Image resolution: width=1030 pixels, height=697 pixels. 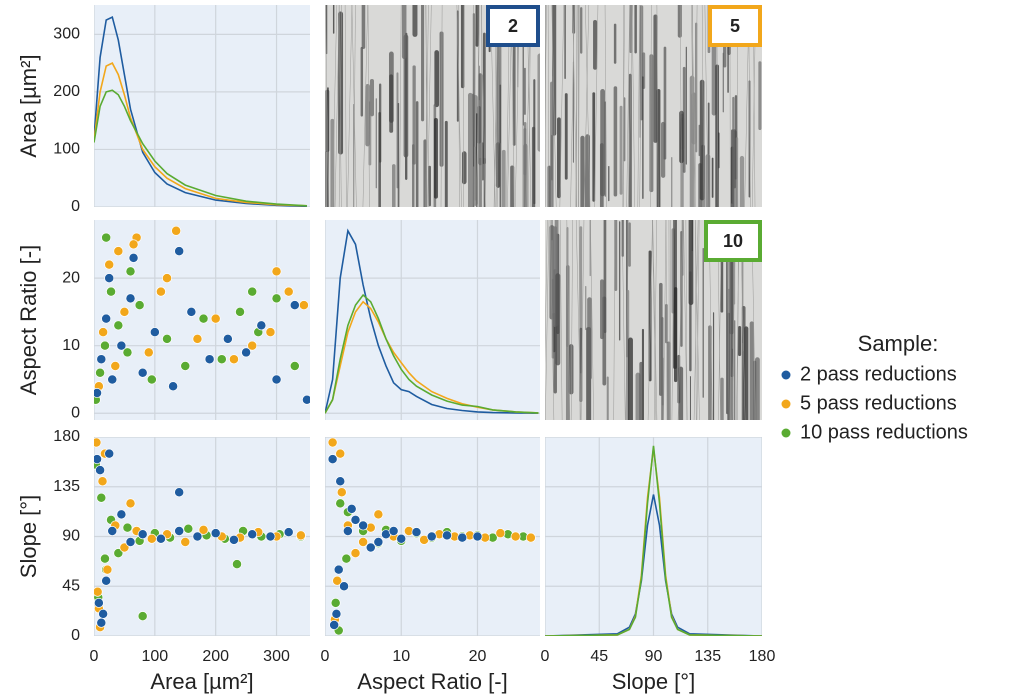 I want to click on micrograph-texture, so click(x=653, y=106).